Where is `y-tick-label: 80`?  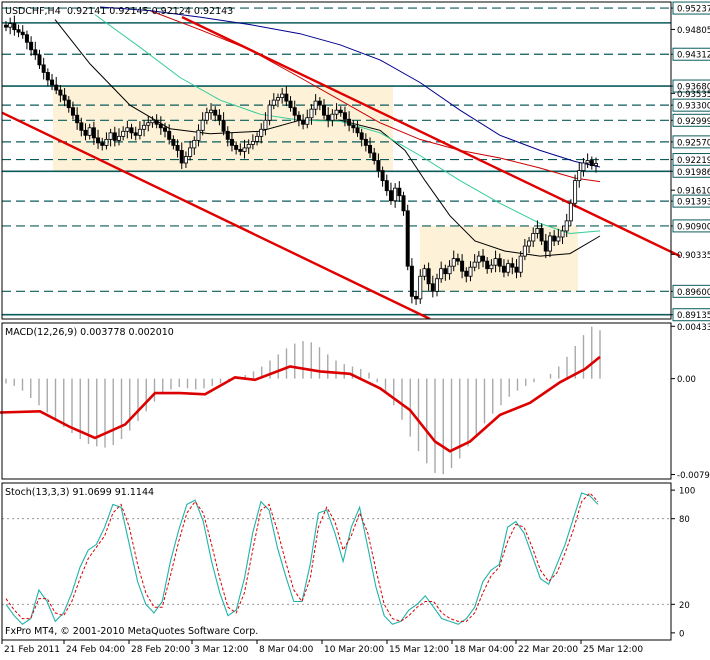 y-tick-label: 80 is located at coordinates (684, 520).